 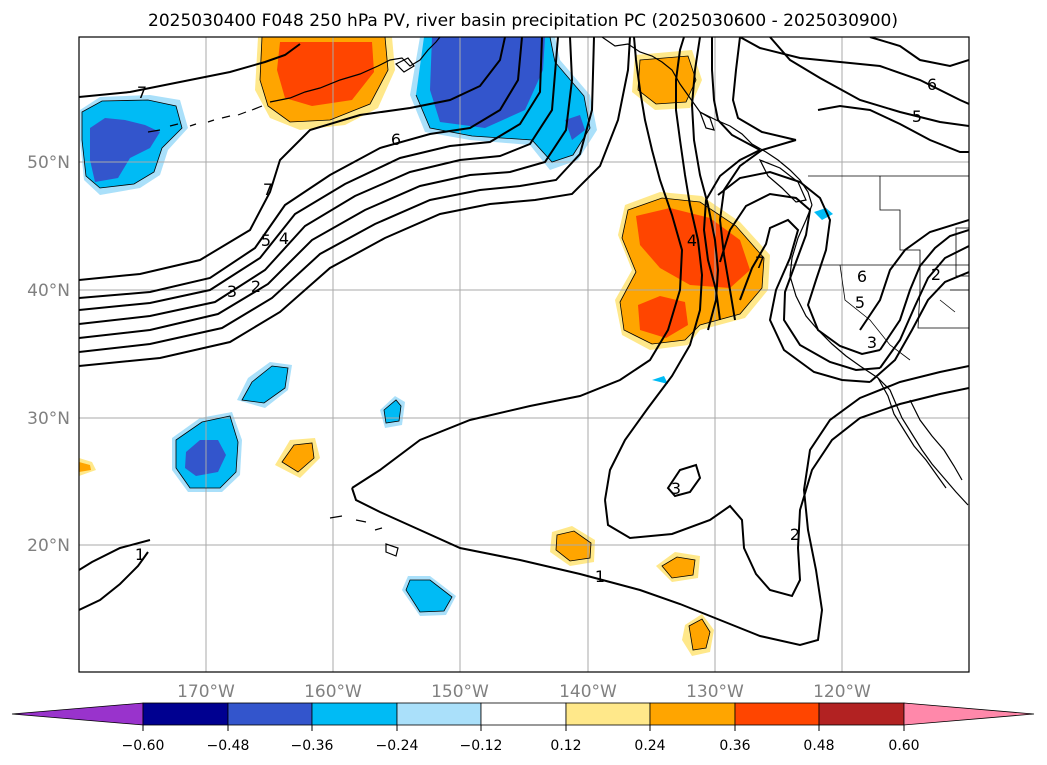 I want to click on precip-shade-bc-coast, so click(x=667, y=80).